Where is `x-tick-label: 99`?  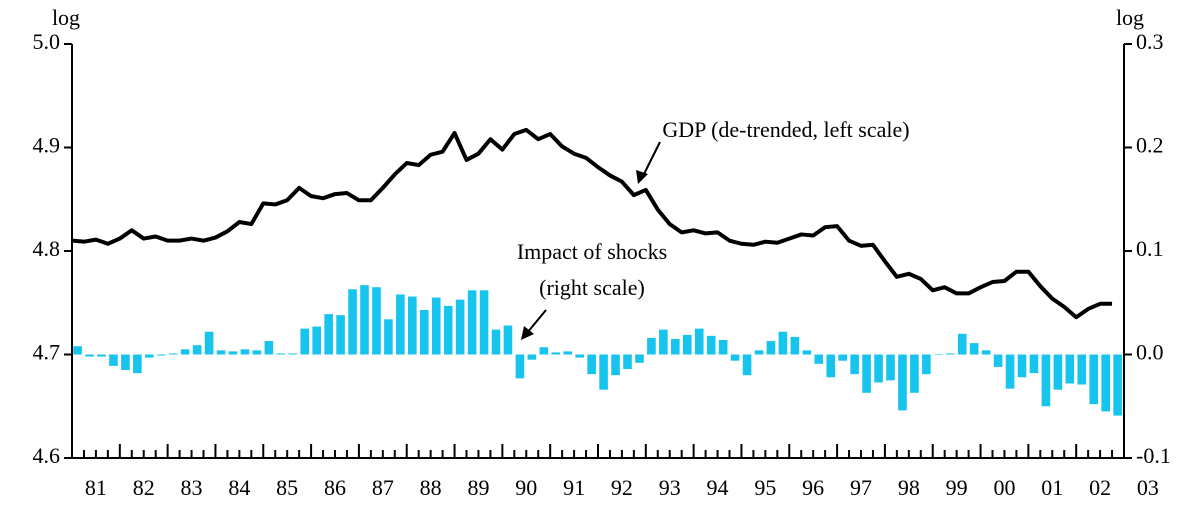 x-tick-label: 99 is located at coordinates (957, 487).